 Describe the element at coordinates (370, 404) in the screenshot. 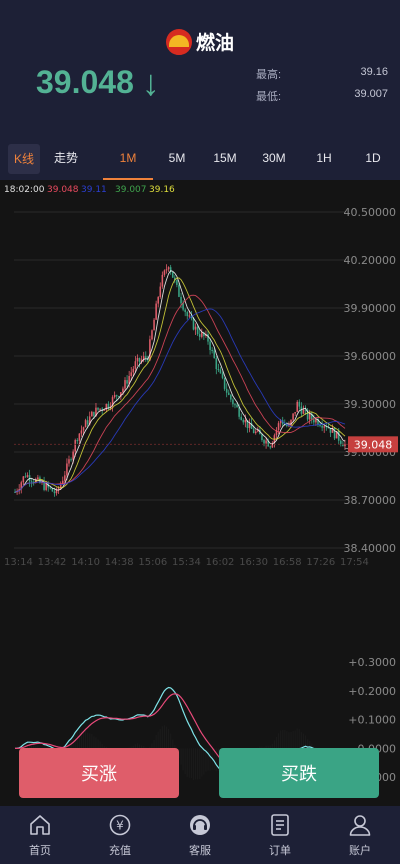

I see `price-tick-label: 39.30000` at that location.